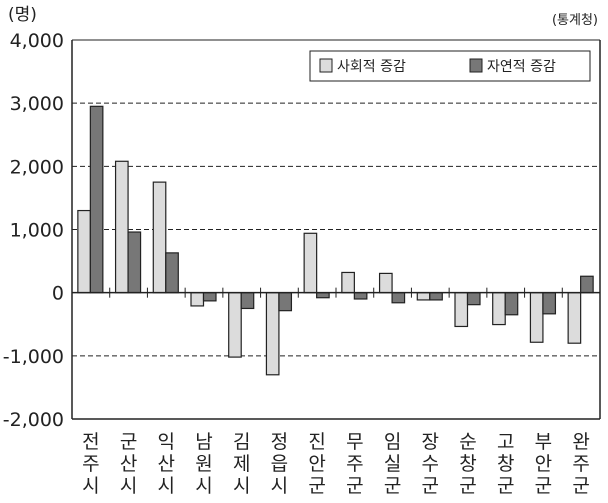 Image resolution: width=608 pixels, height=503 pixels. I want to click on x-tick-label-char: 진, so click(316, 442).